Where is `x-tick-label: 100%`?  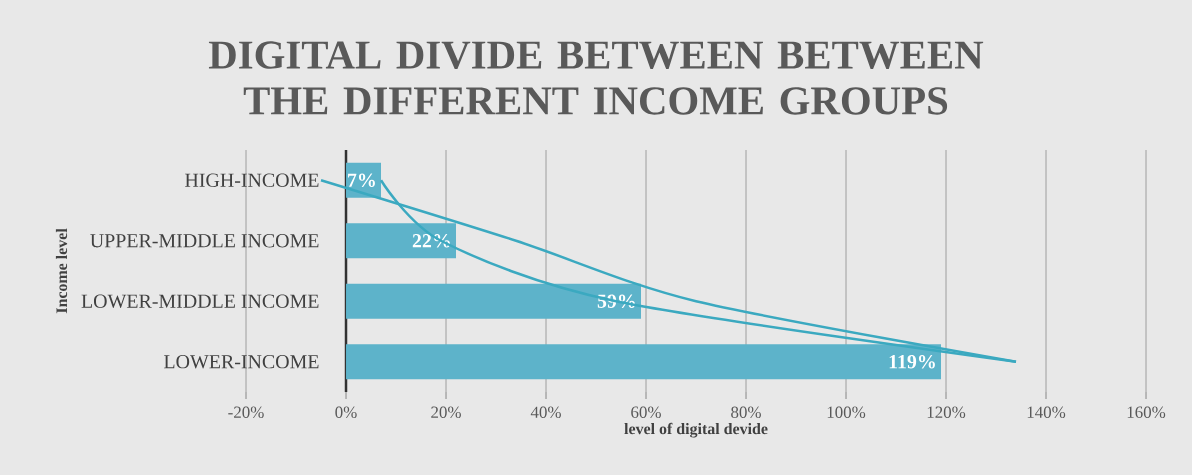
x-tick-label: 100% is located at coordinates (846, 412).